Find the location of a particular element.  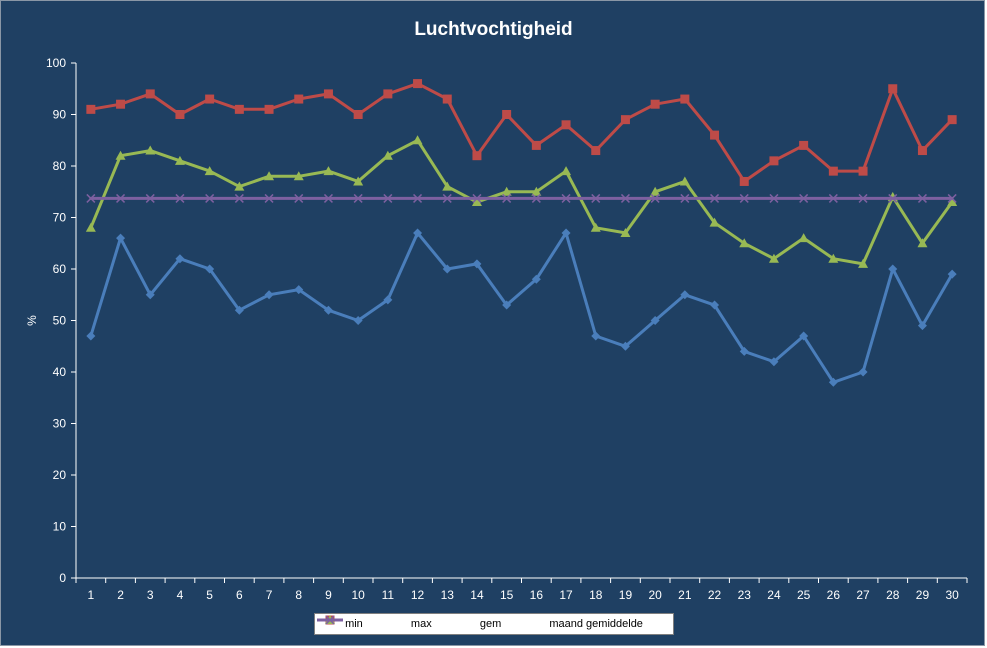

x-tick-label: 8 is located at coordinates (298, 595).